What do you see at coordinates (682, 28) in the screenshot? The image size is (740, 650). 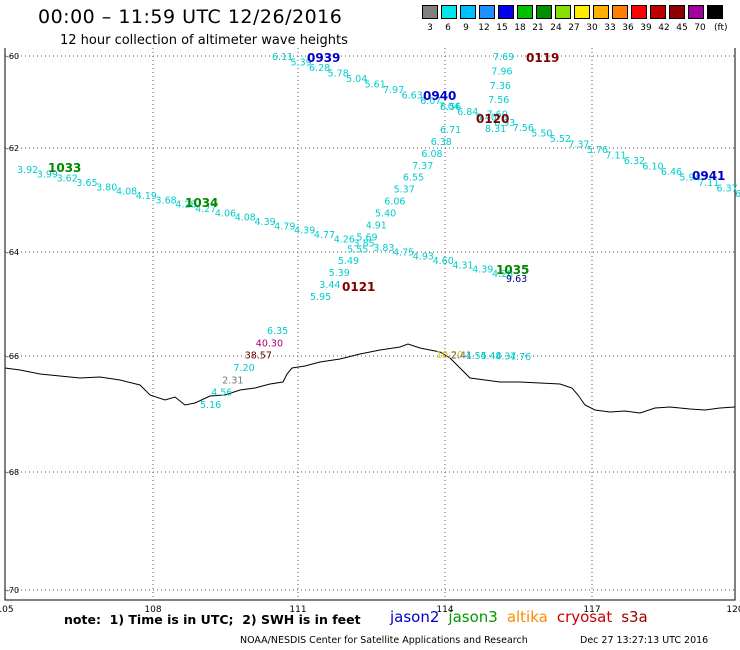 I see `scale-label: 45` at bounding box center [682, 28].